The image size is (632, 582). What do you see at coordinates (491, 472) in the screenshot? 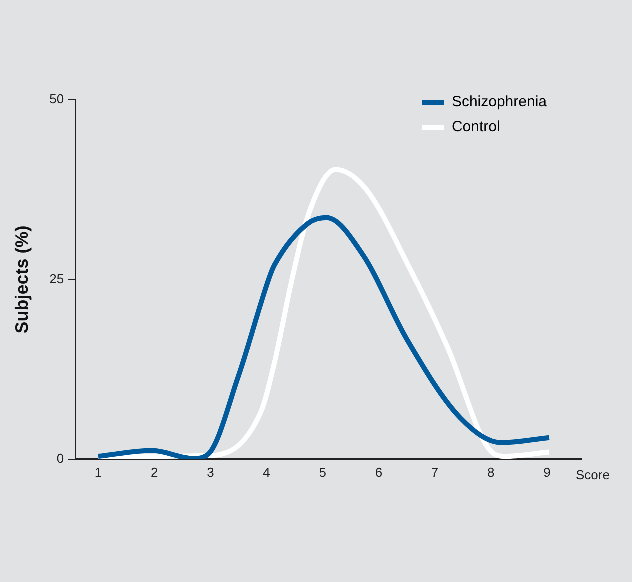
I see `x-tick-label: 8` at bounding box center [491, 472].